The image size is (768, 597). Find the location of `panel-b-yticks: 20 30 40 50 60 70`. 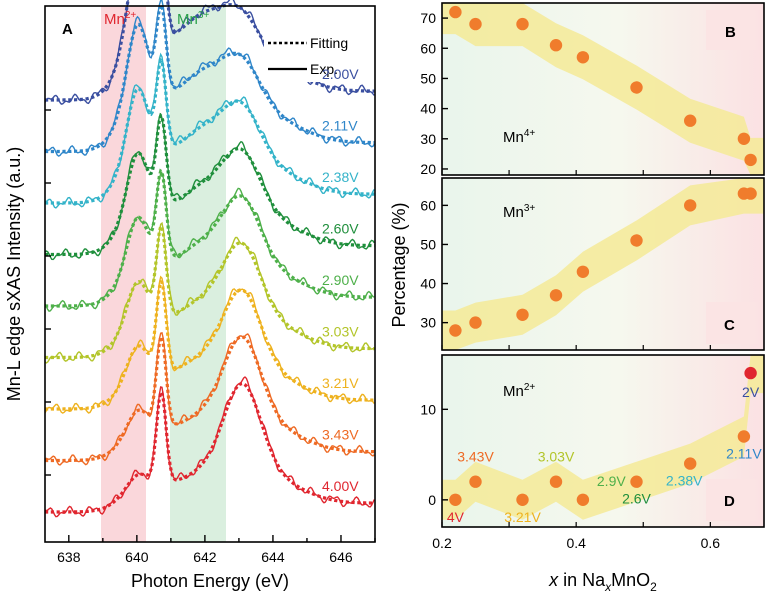

panel-b-yticks: 20 30 40 50 60 70 is located at coordinates (565, 93).